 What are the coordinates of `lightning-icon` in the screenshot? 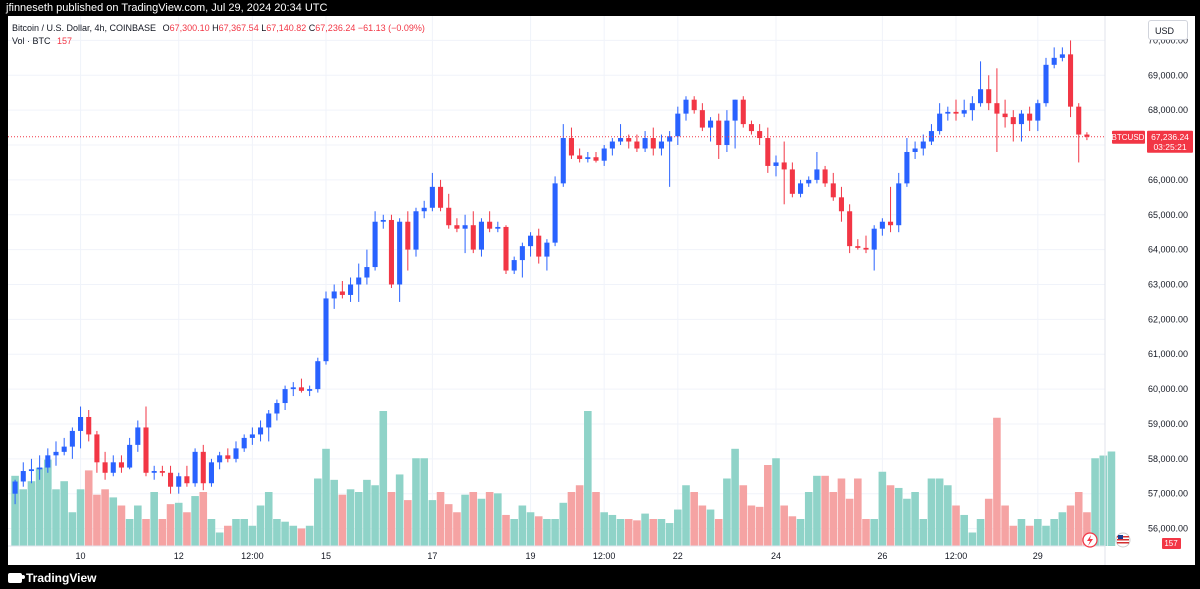 It's located at (1090, 540).